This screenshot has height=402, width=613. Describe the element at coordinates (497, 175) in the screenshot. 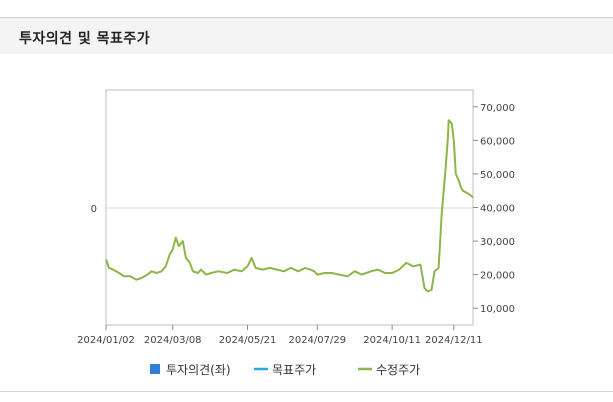

I see `right-tick-label: 50,000` at that location.